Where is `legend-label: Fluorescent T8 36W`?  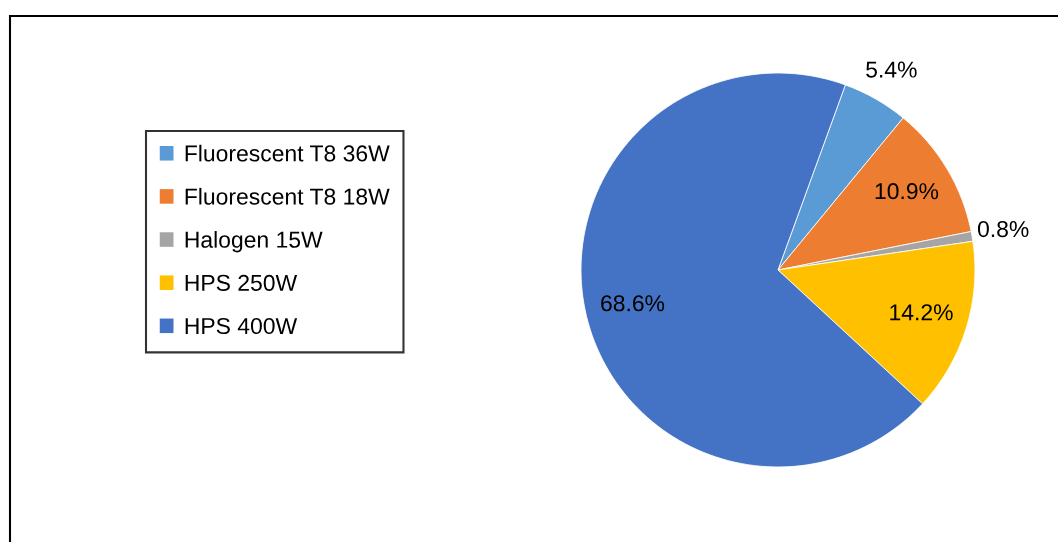
legend-label: Fluorescent T8 36W is located at coordinates (287, 153).